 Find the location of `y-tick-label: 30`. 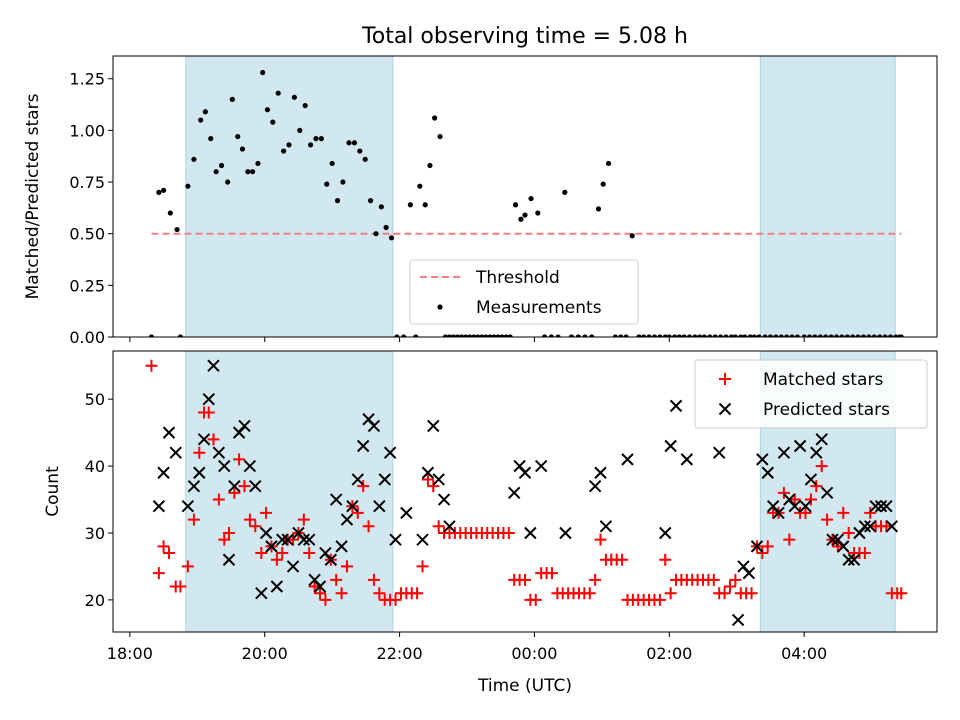

y-tick-label: 30 is located at coordinates (95, 533).